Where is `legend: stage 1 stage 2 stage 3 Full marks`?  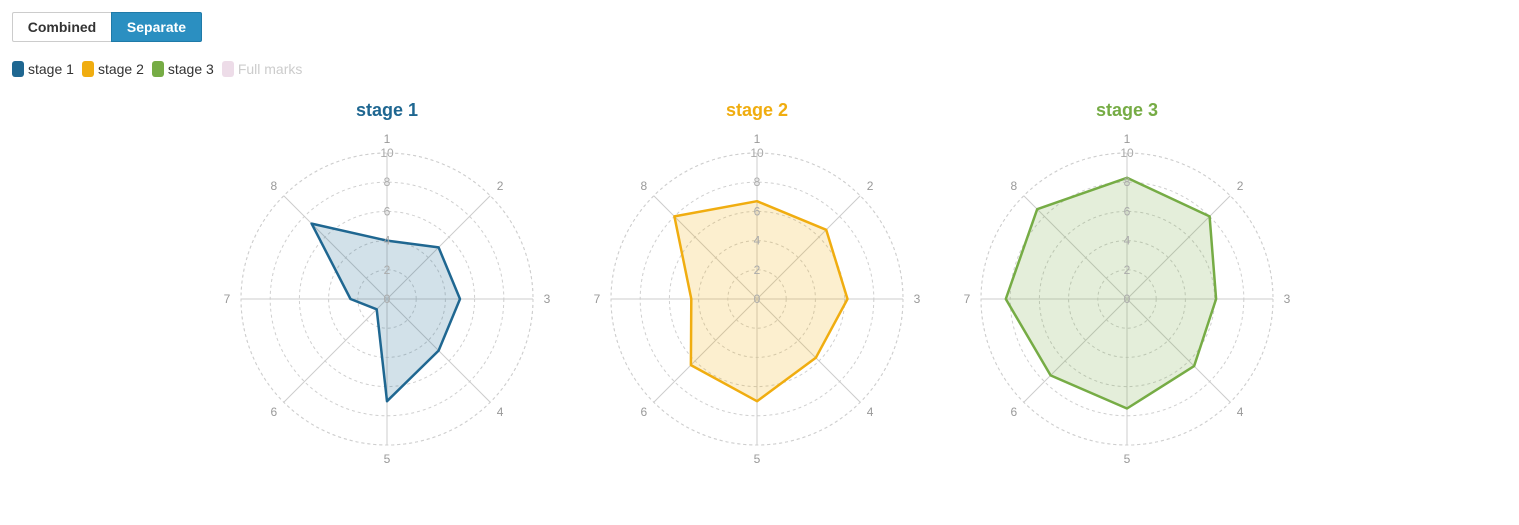 legend: stage 1 stage 2 stage 3 Full marks is located at coordinates (161, 69).